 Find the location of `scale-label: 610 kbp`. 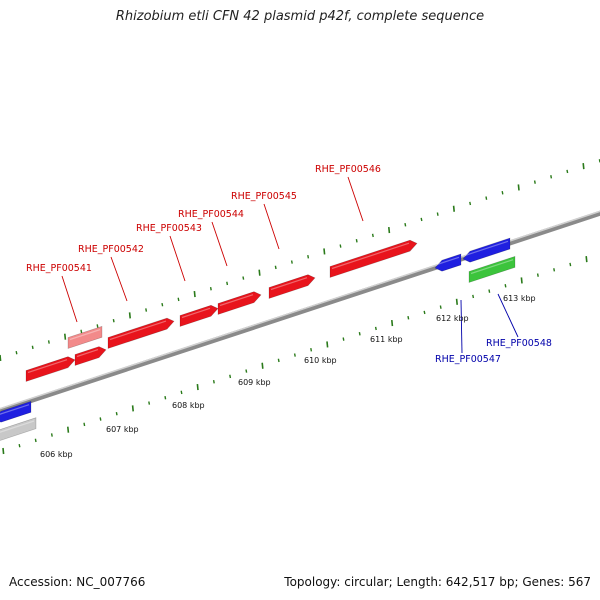

scale-label: 610 kbp is located at coordinates (320, 360).